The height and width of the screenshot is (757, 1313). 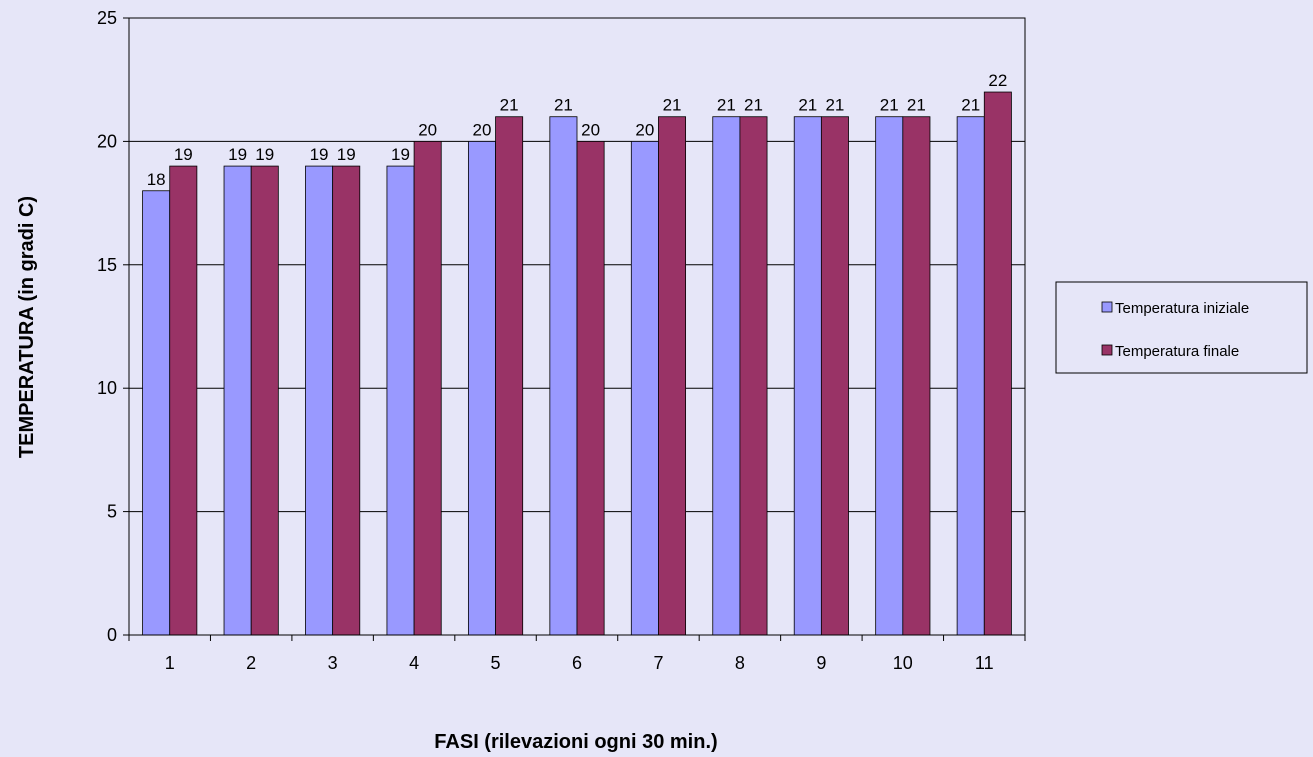 I want to click on x-tick-label: 6, so click(x=577, y=663).